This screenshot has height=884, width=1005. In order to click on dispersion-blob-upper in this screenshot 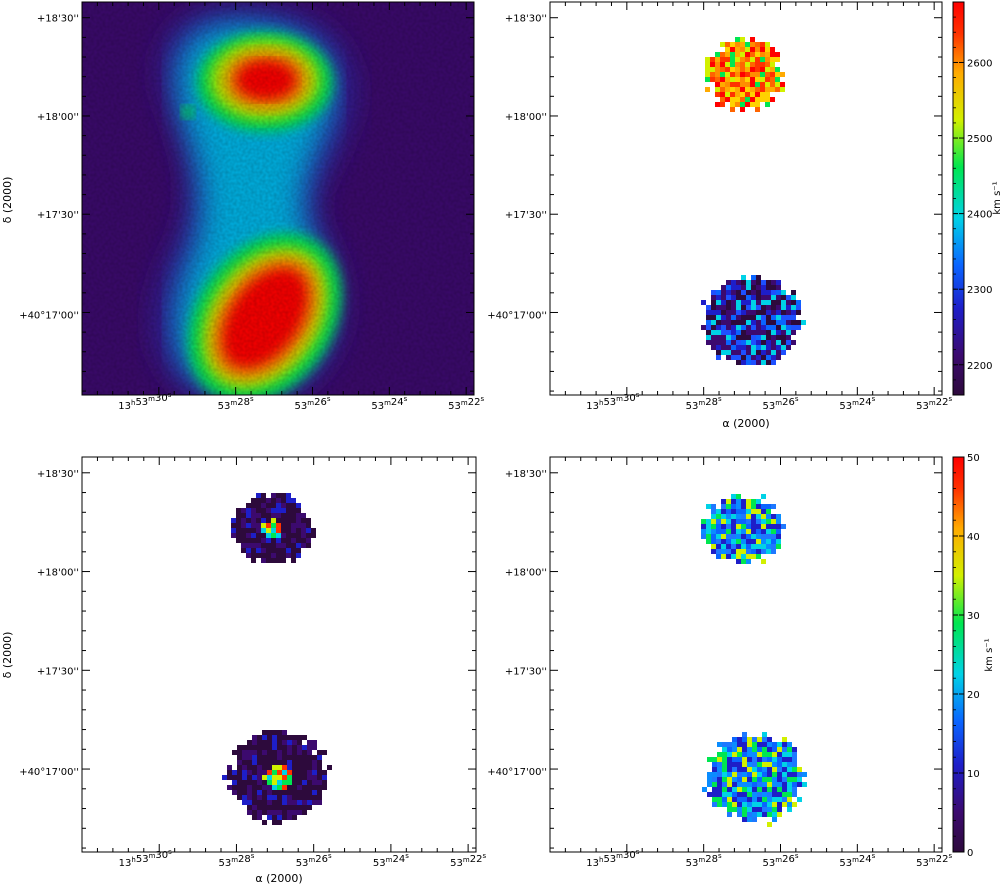, I will do `click(743, 529)`.